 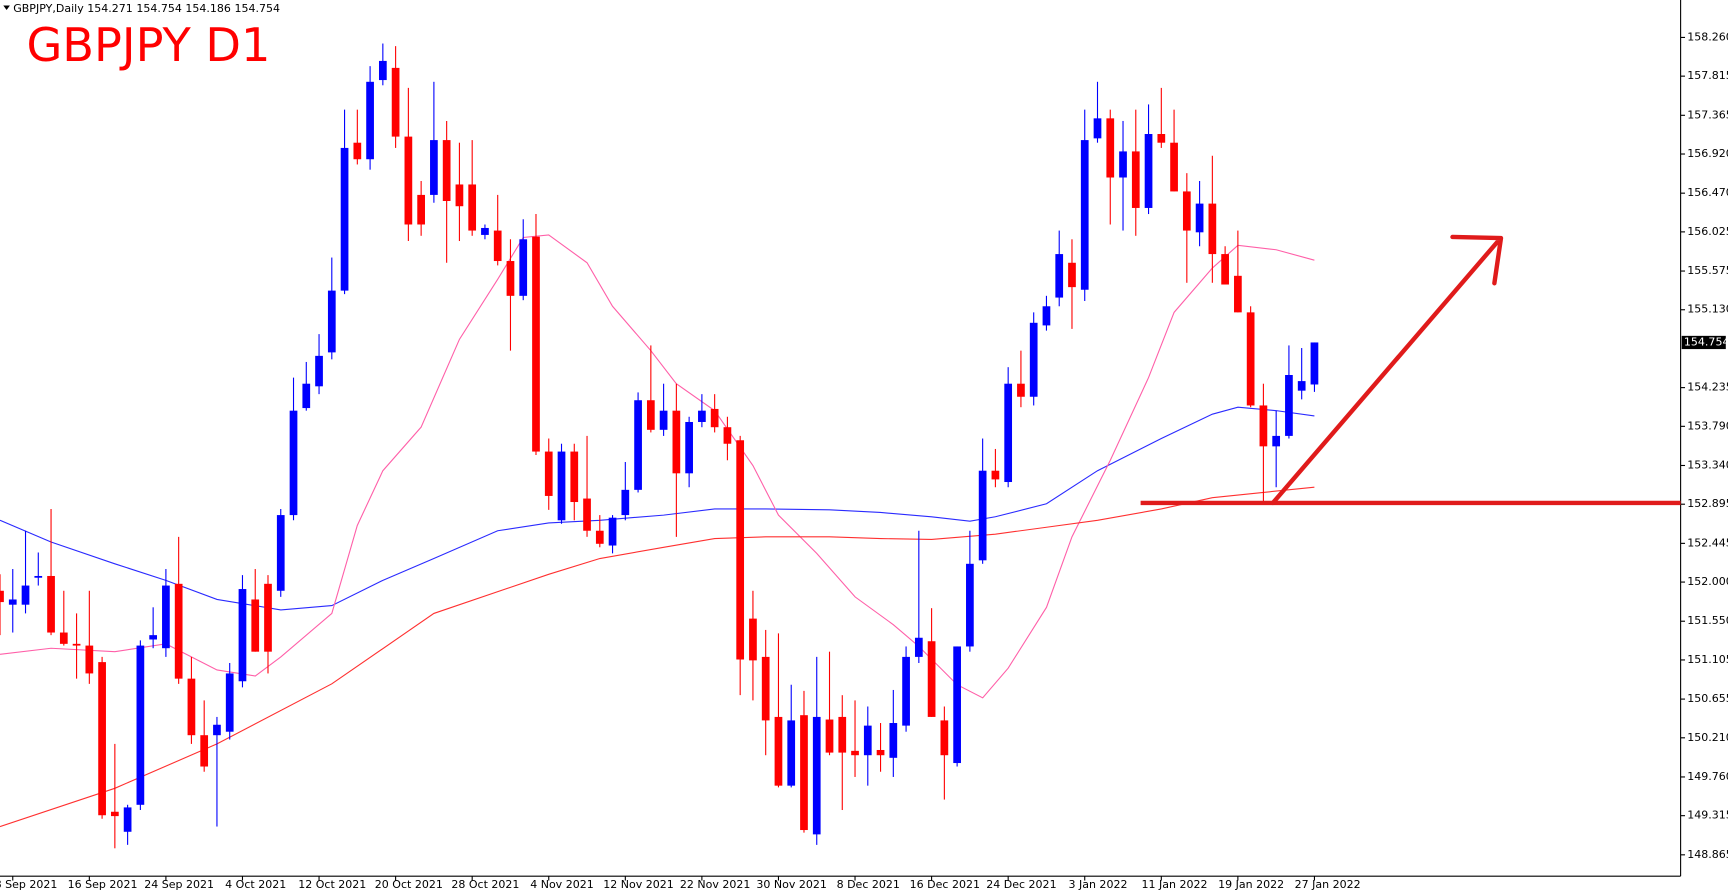 I want to click on x-tick-label: 24 Sep 2021, so click(x=179, y=884).